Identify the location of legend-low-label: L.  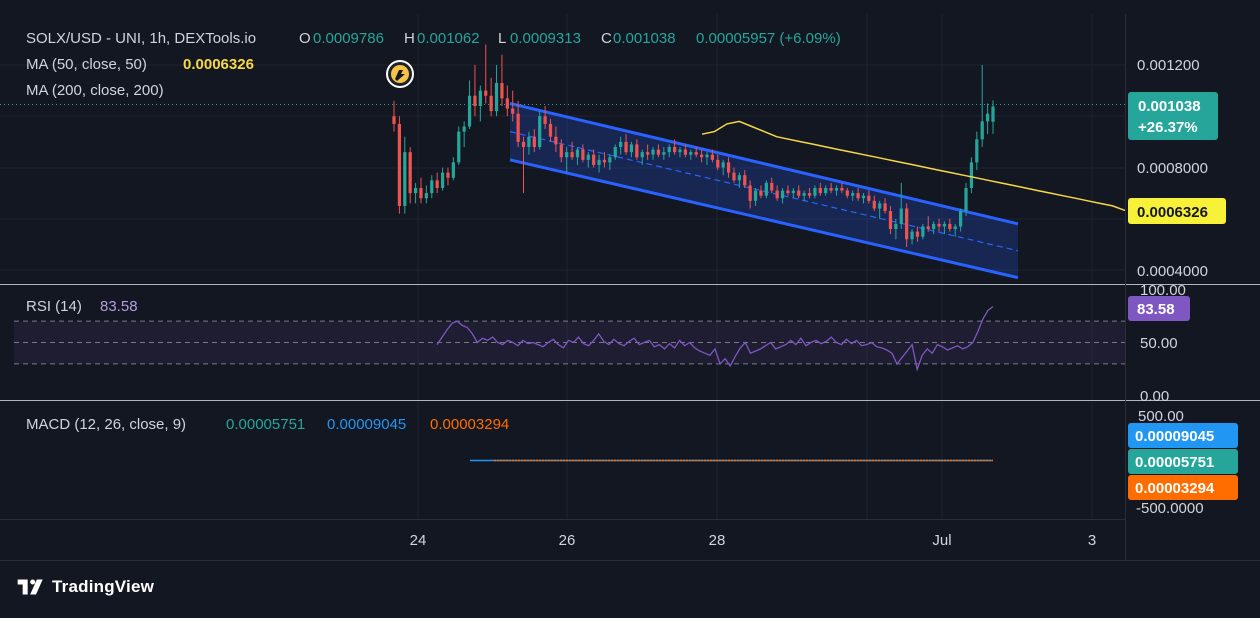
(502, 38).